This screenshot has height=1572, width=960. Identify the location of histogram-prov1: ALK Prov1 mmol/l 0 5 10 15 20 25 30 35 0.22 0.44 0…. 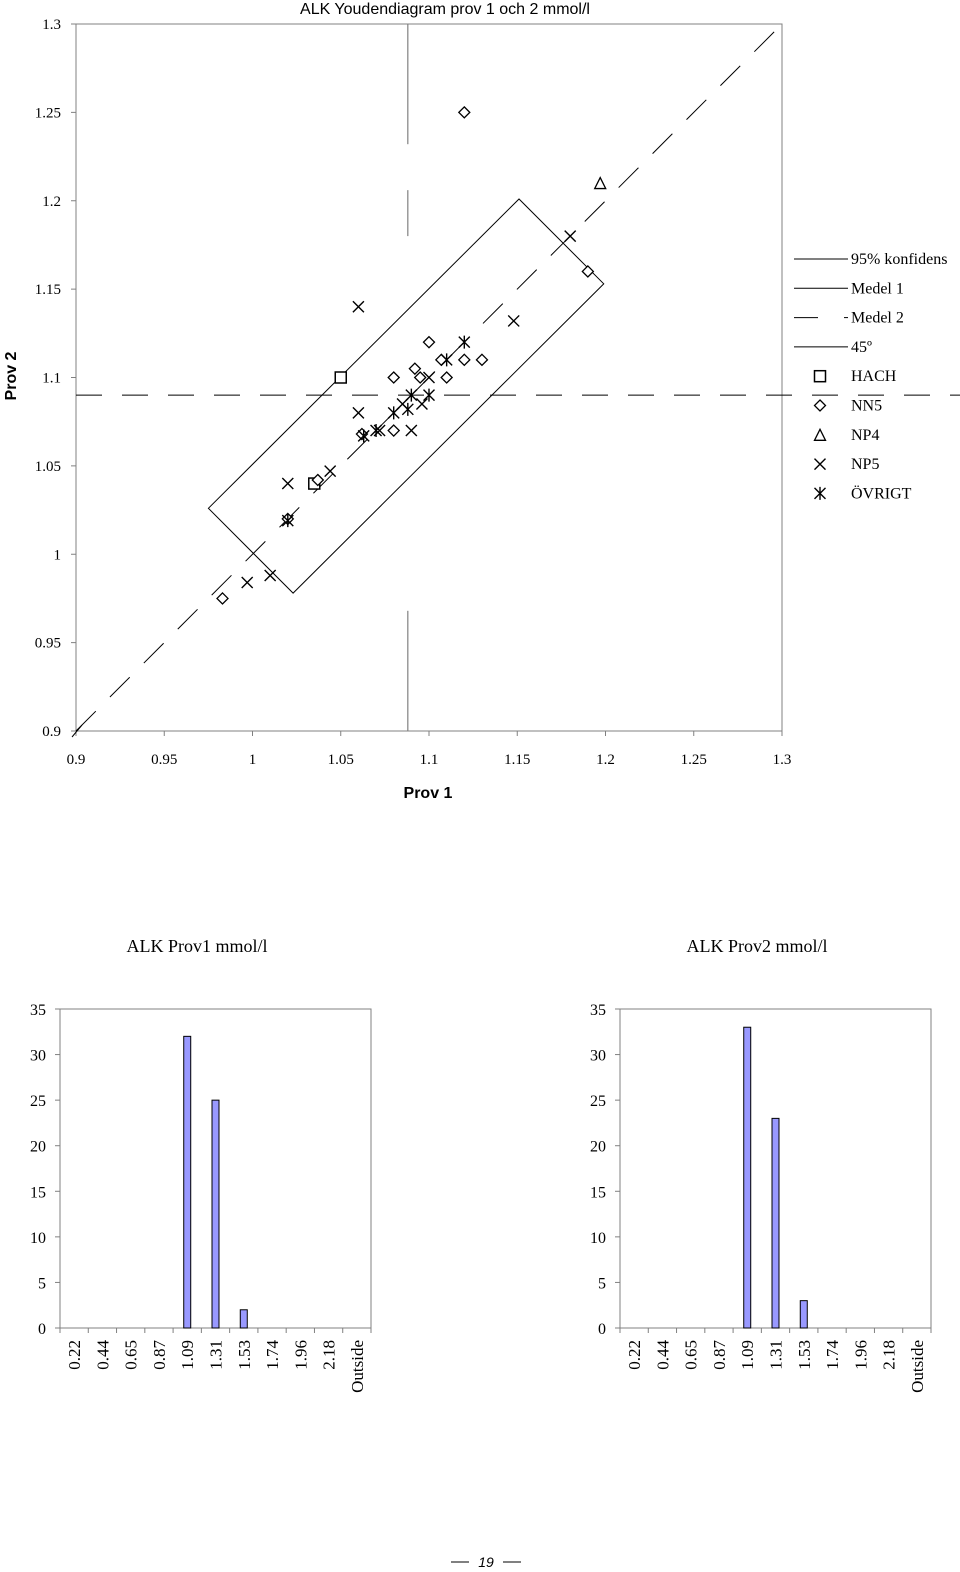
(201, 1164).